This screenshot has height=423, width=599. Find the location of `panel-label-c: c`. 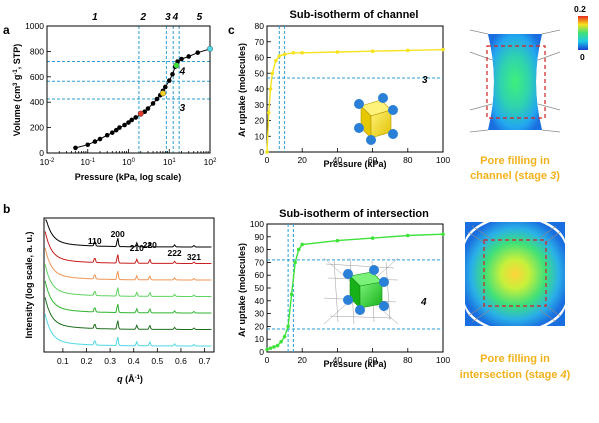

panel-label-c: c is located at coordinates (231, 30).